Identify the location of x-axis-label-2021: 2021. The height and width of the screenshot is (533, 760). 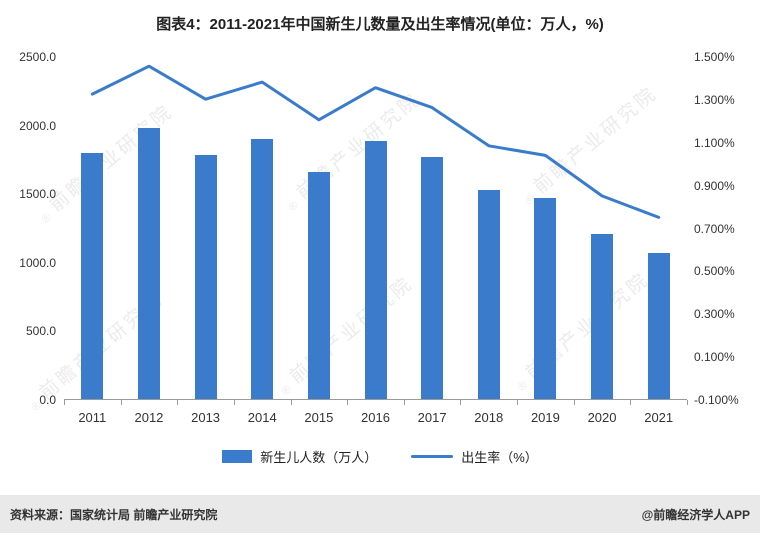
(659, 417).